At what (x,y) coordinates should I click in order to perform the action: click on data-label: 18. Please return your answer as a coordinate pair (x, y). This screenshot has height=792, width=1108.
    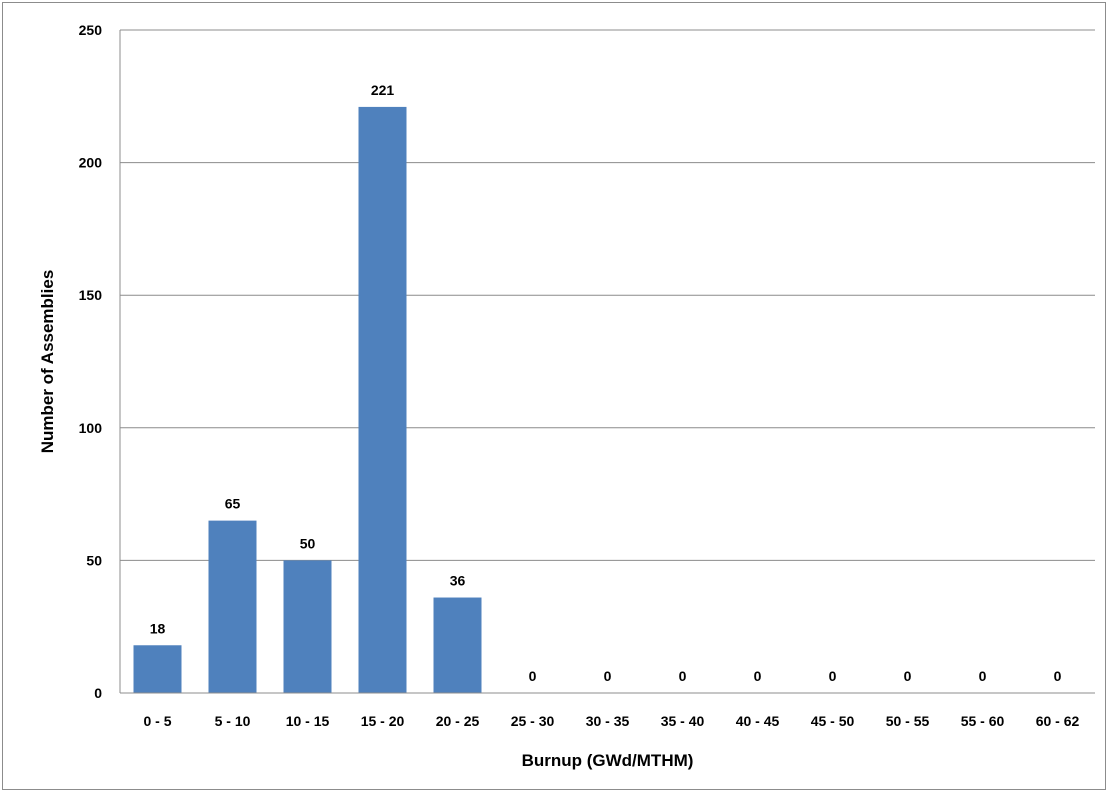
    Looking at the image, I should click on (158, 628).